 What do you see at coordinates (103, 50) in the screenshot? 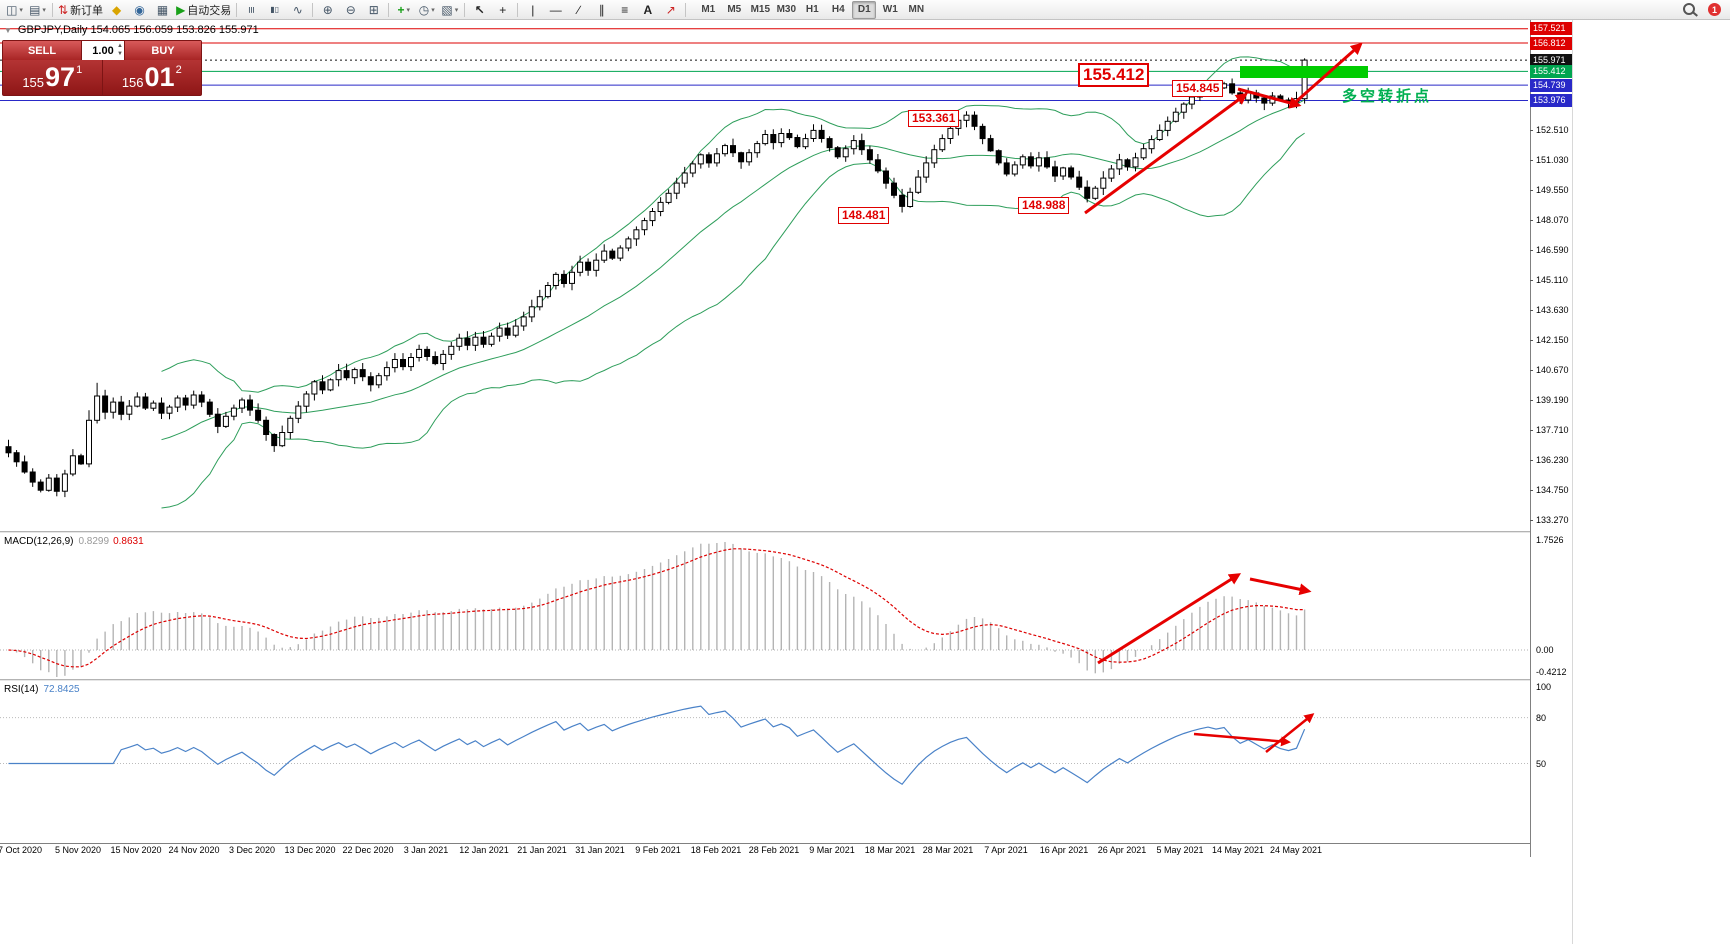
I see `lot-size-input: 1.00 ▲ ▼` at bounding box center [103, 50].